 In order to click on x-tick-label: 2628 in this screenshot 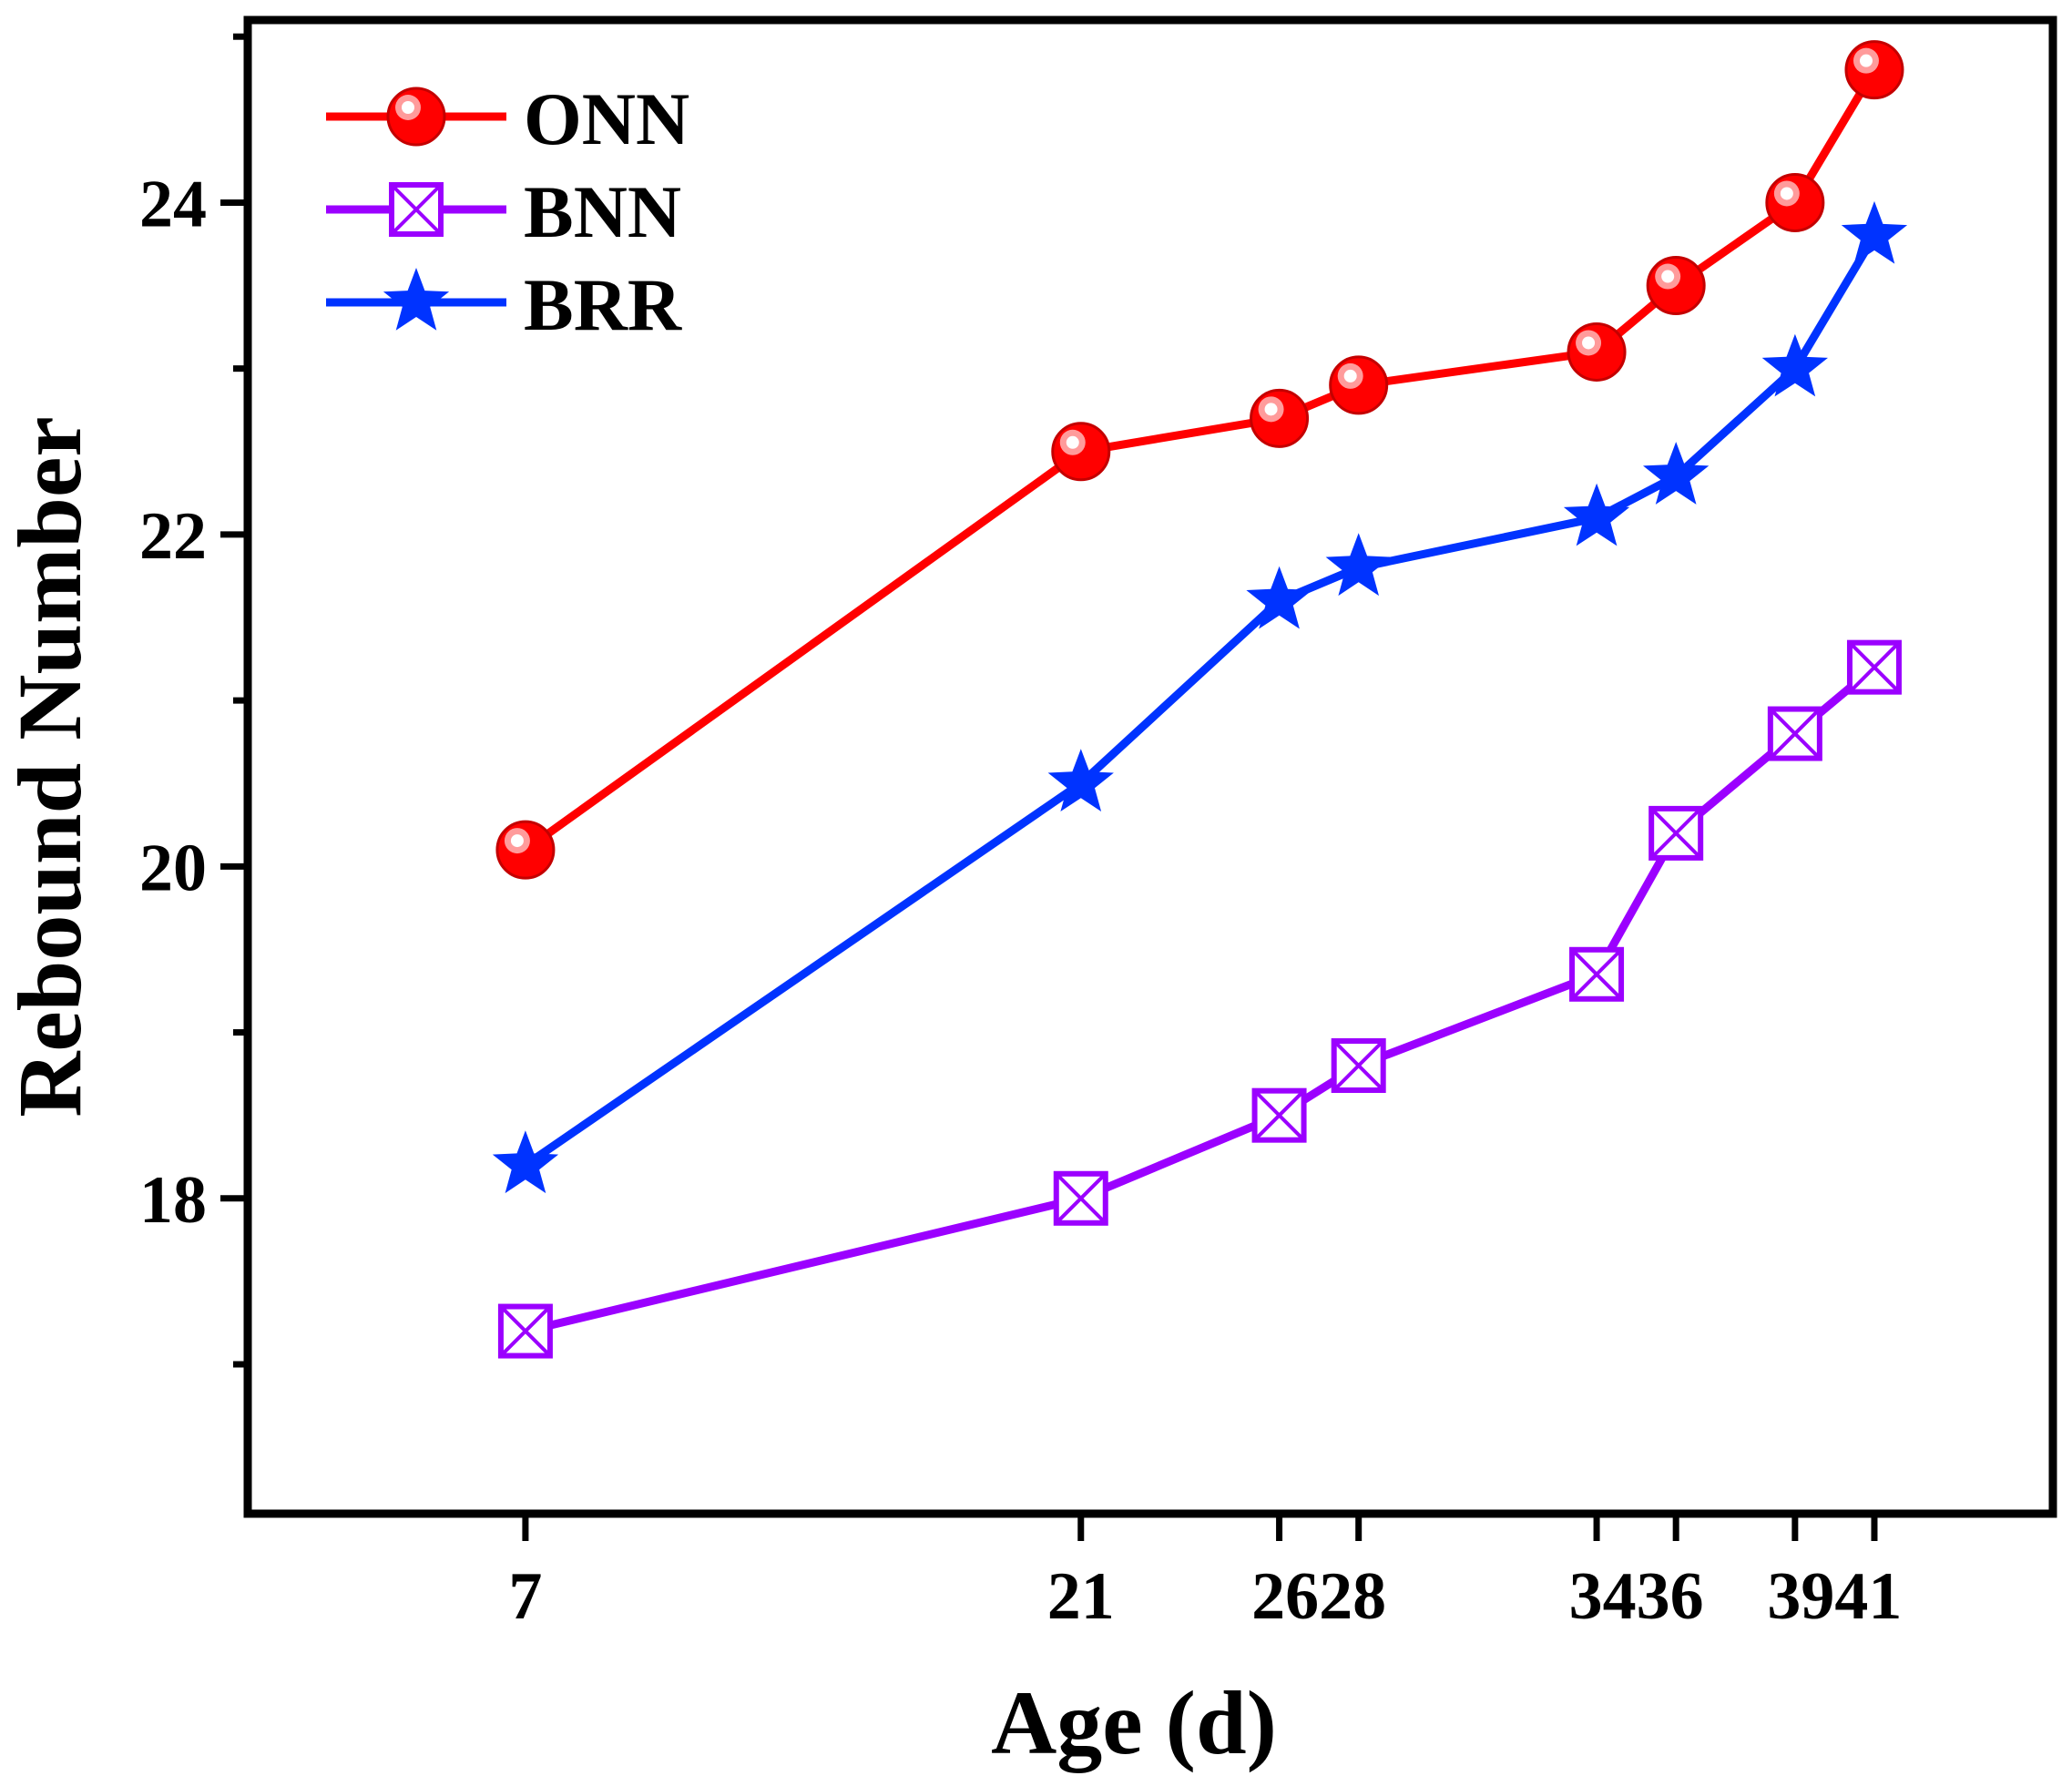, I will do `click(1319, 1596)`.